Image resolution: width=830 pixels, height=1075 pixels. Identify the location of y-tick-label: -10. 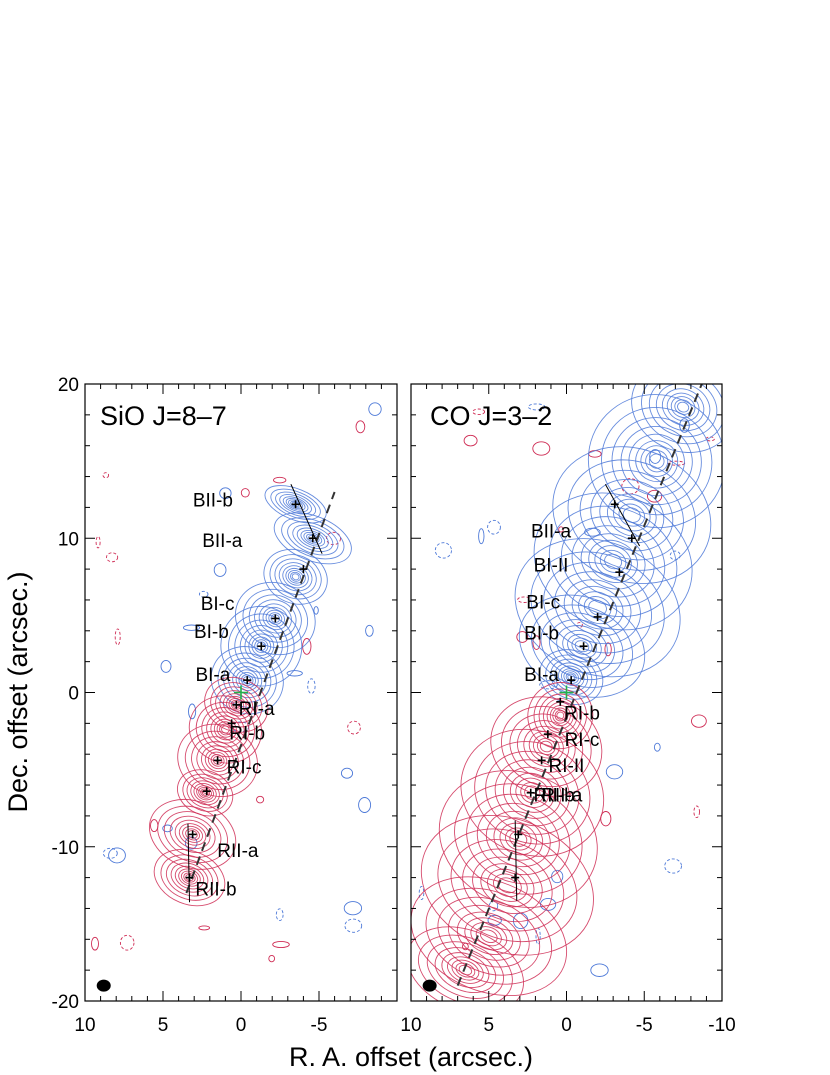
(65, 848).